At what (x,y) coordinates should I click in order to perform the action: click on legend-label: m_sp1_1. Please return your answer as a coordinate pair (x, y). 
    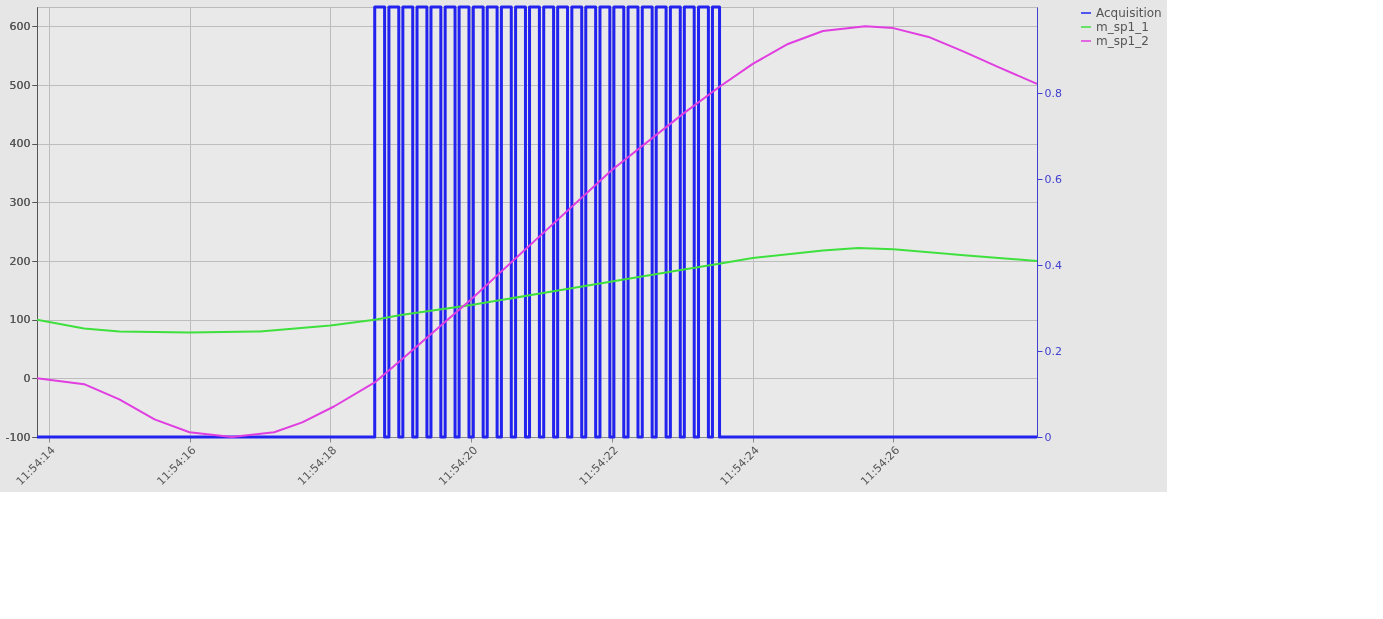
    Looking at the image, I should click on (1122, 27).